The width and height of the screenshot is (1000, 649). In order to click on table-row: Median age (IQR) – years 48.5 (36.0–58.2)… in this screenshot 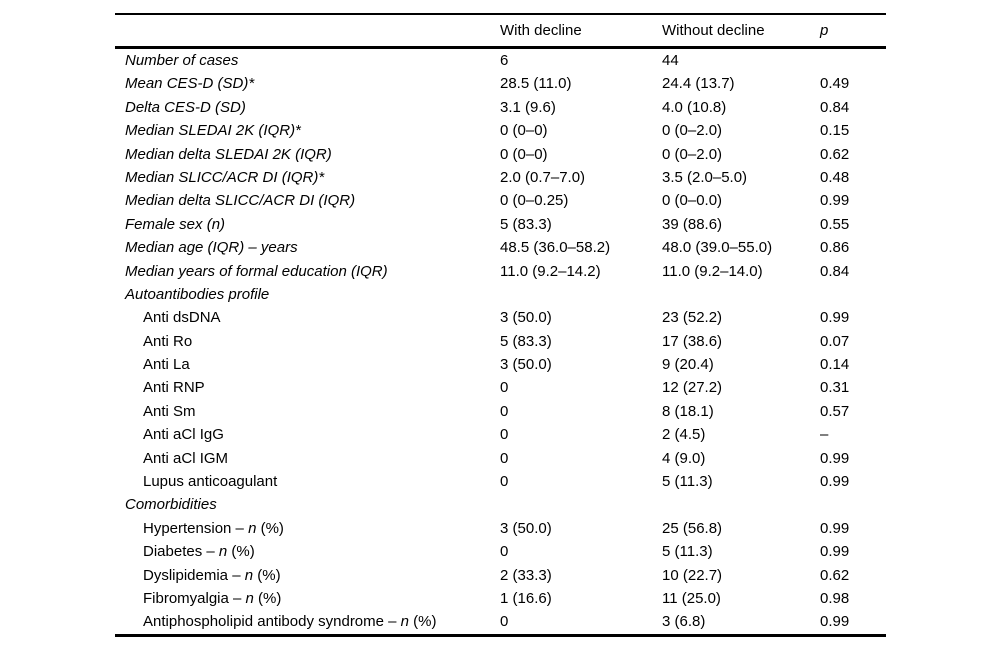, I will do `click(500, 247)`.